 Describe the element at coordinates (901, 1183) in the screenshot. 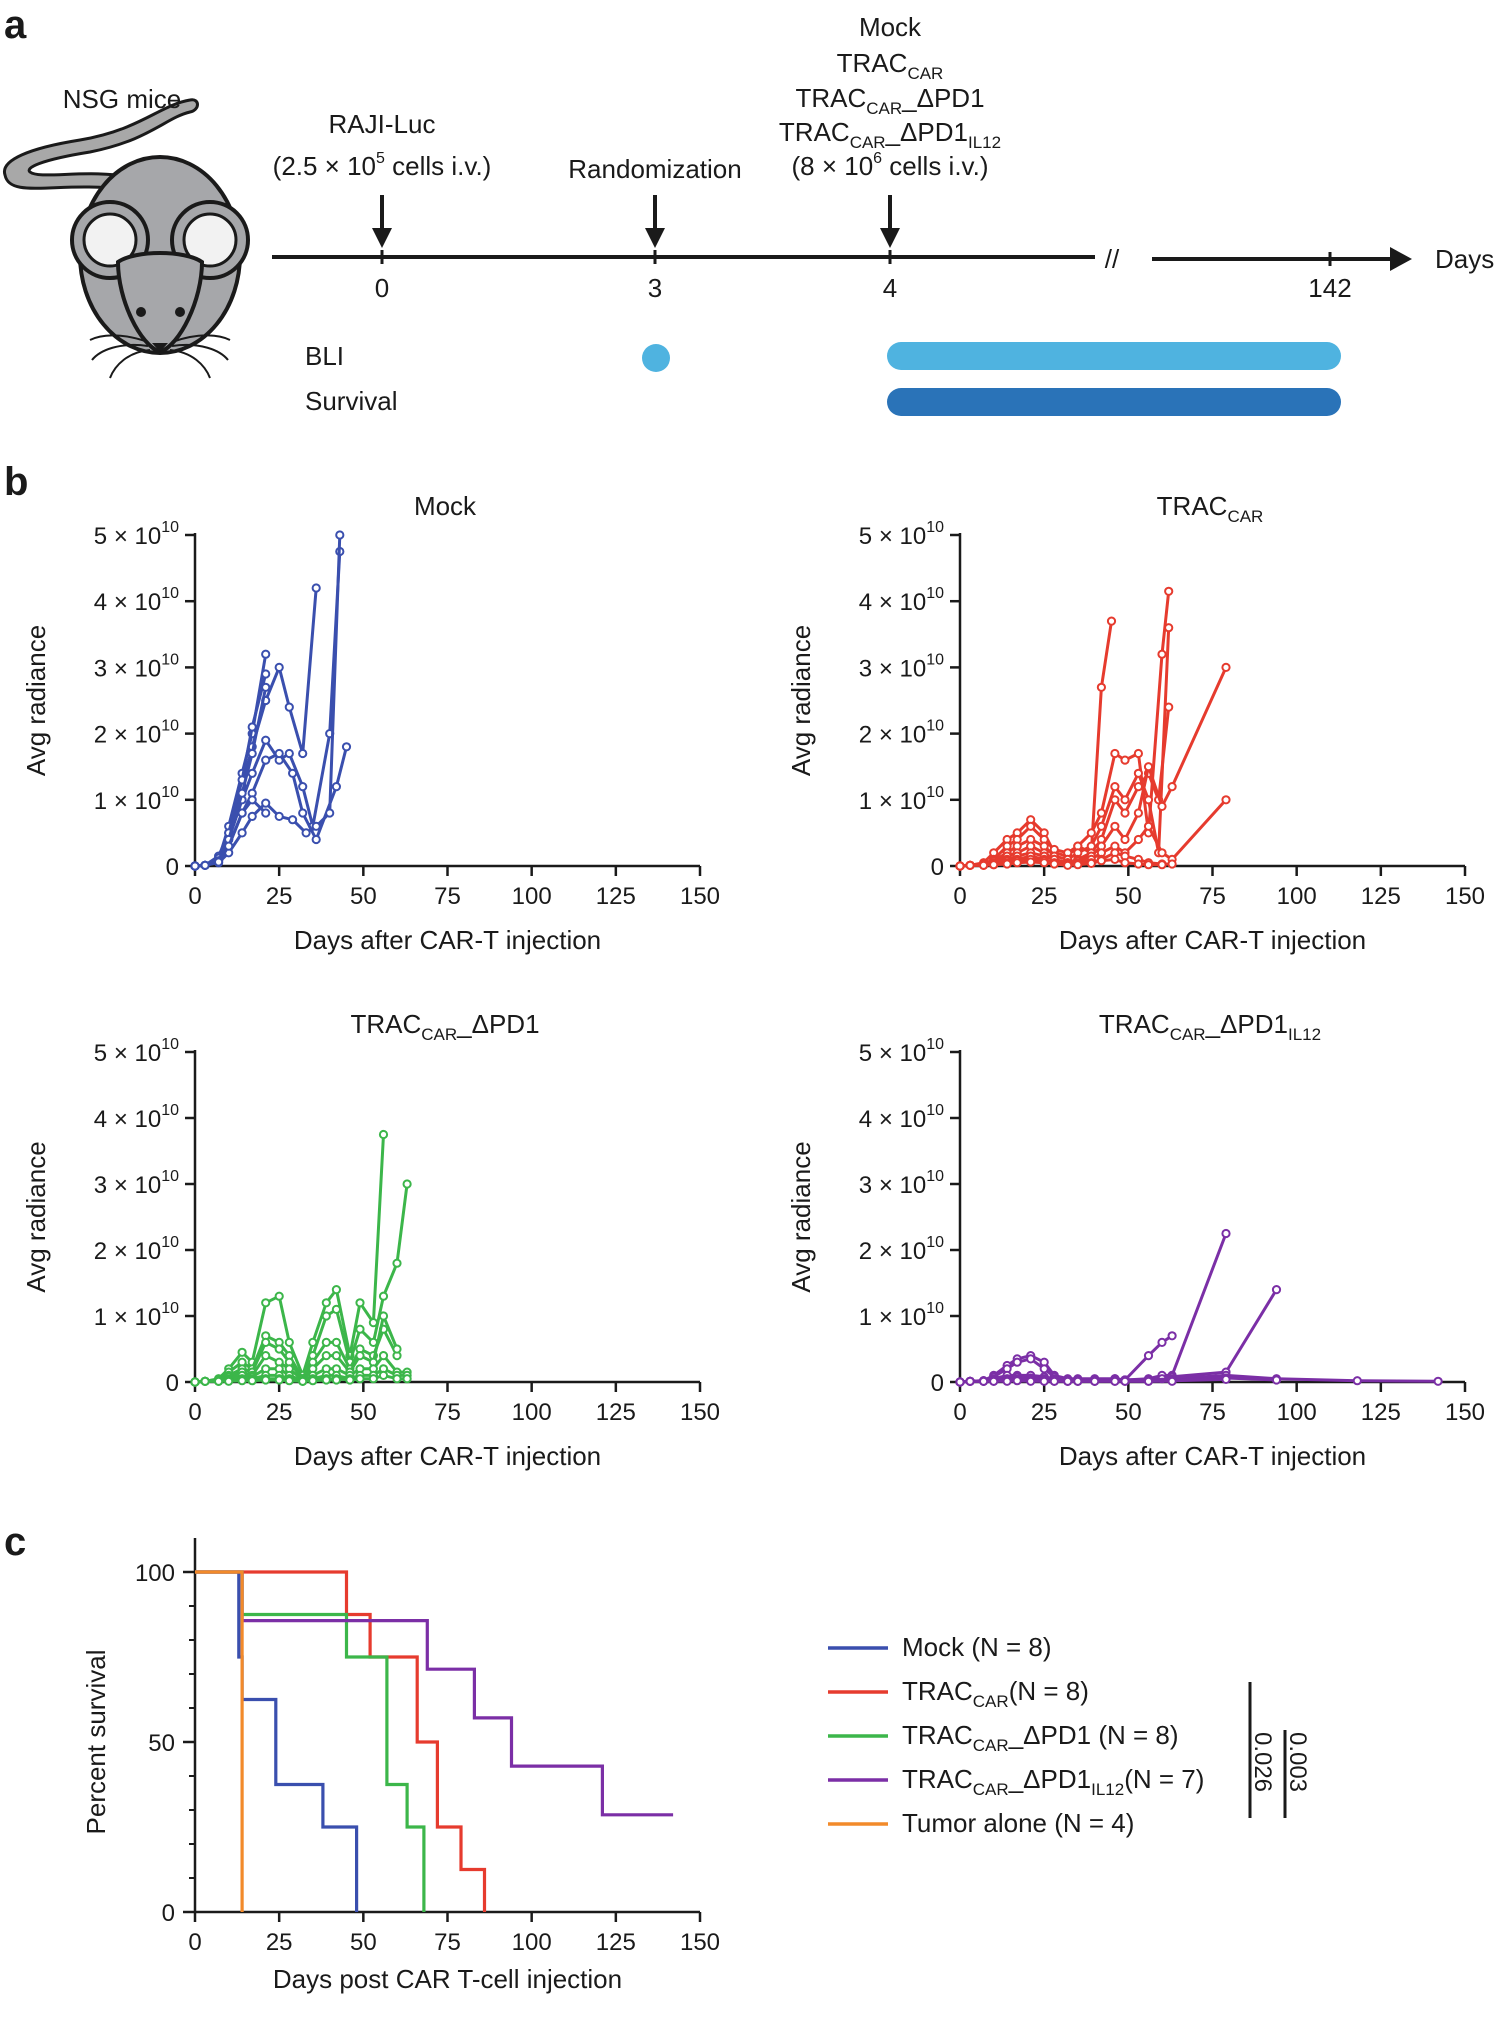

I see `y-tick-label: 3 × 10¹⁰` at that location.